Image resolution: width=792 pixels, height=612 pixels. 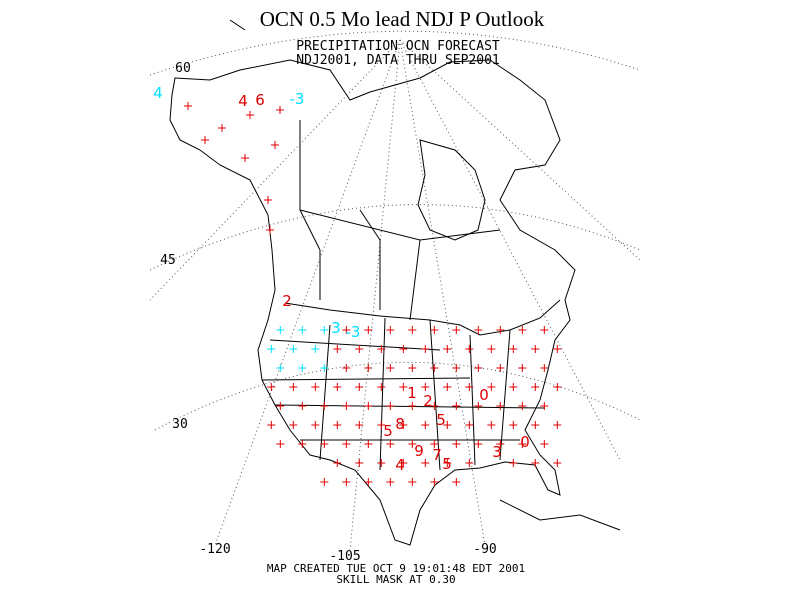 What do you see at coordinates (422, 317) in the screenshot?
I see `border` at bounding box center [422, 317].